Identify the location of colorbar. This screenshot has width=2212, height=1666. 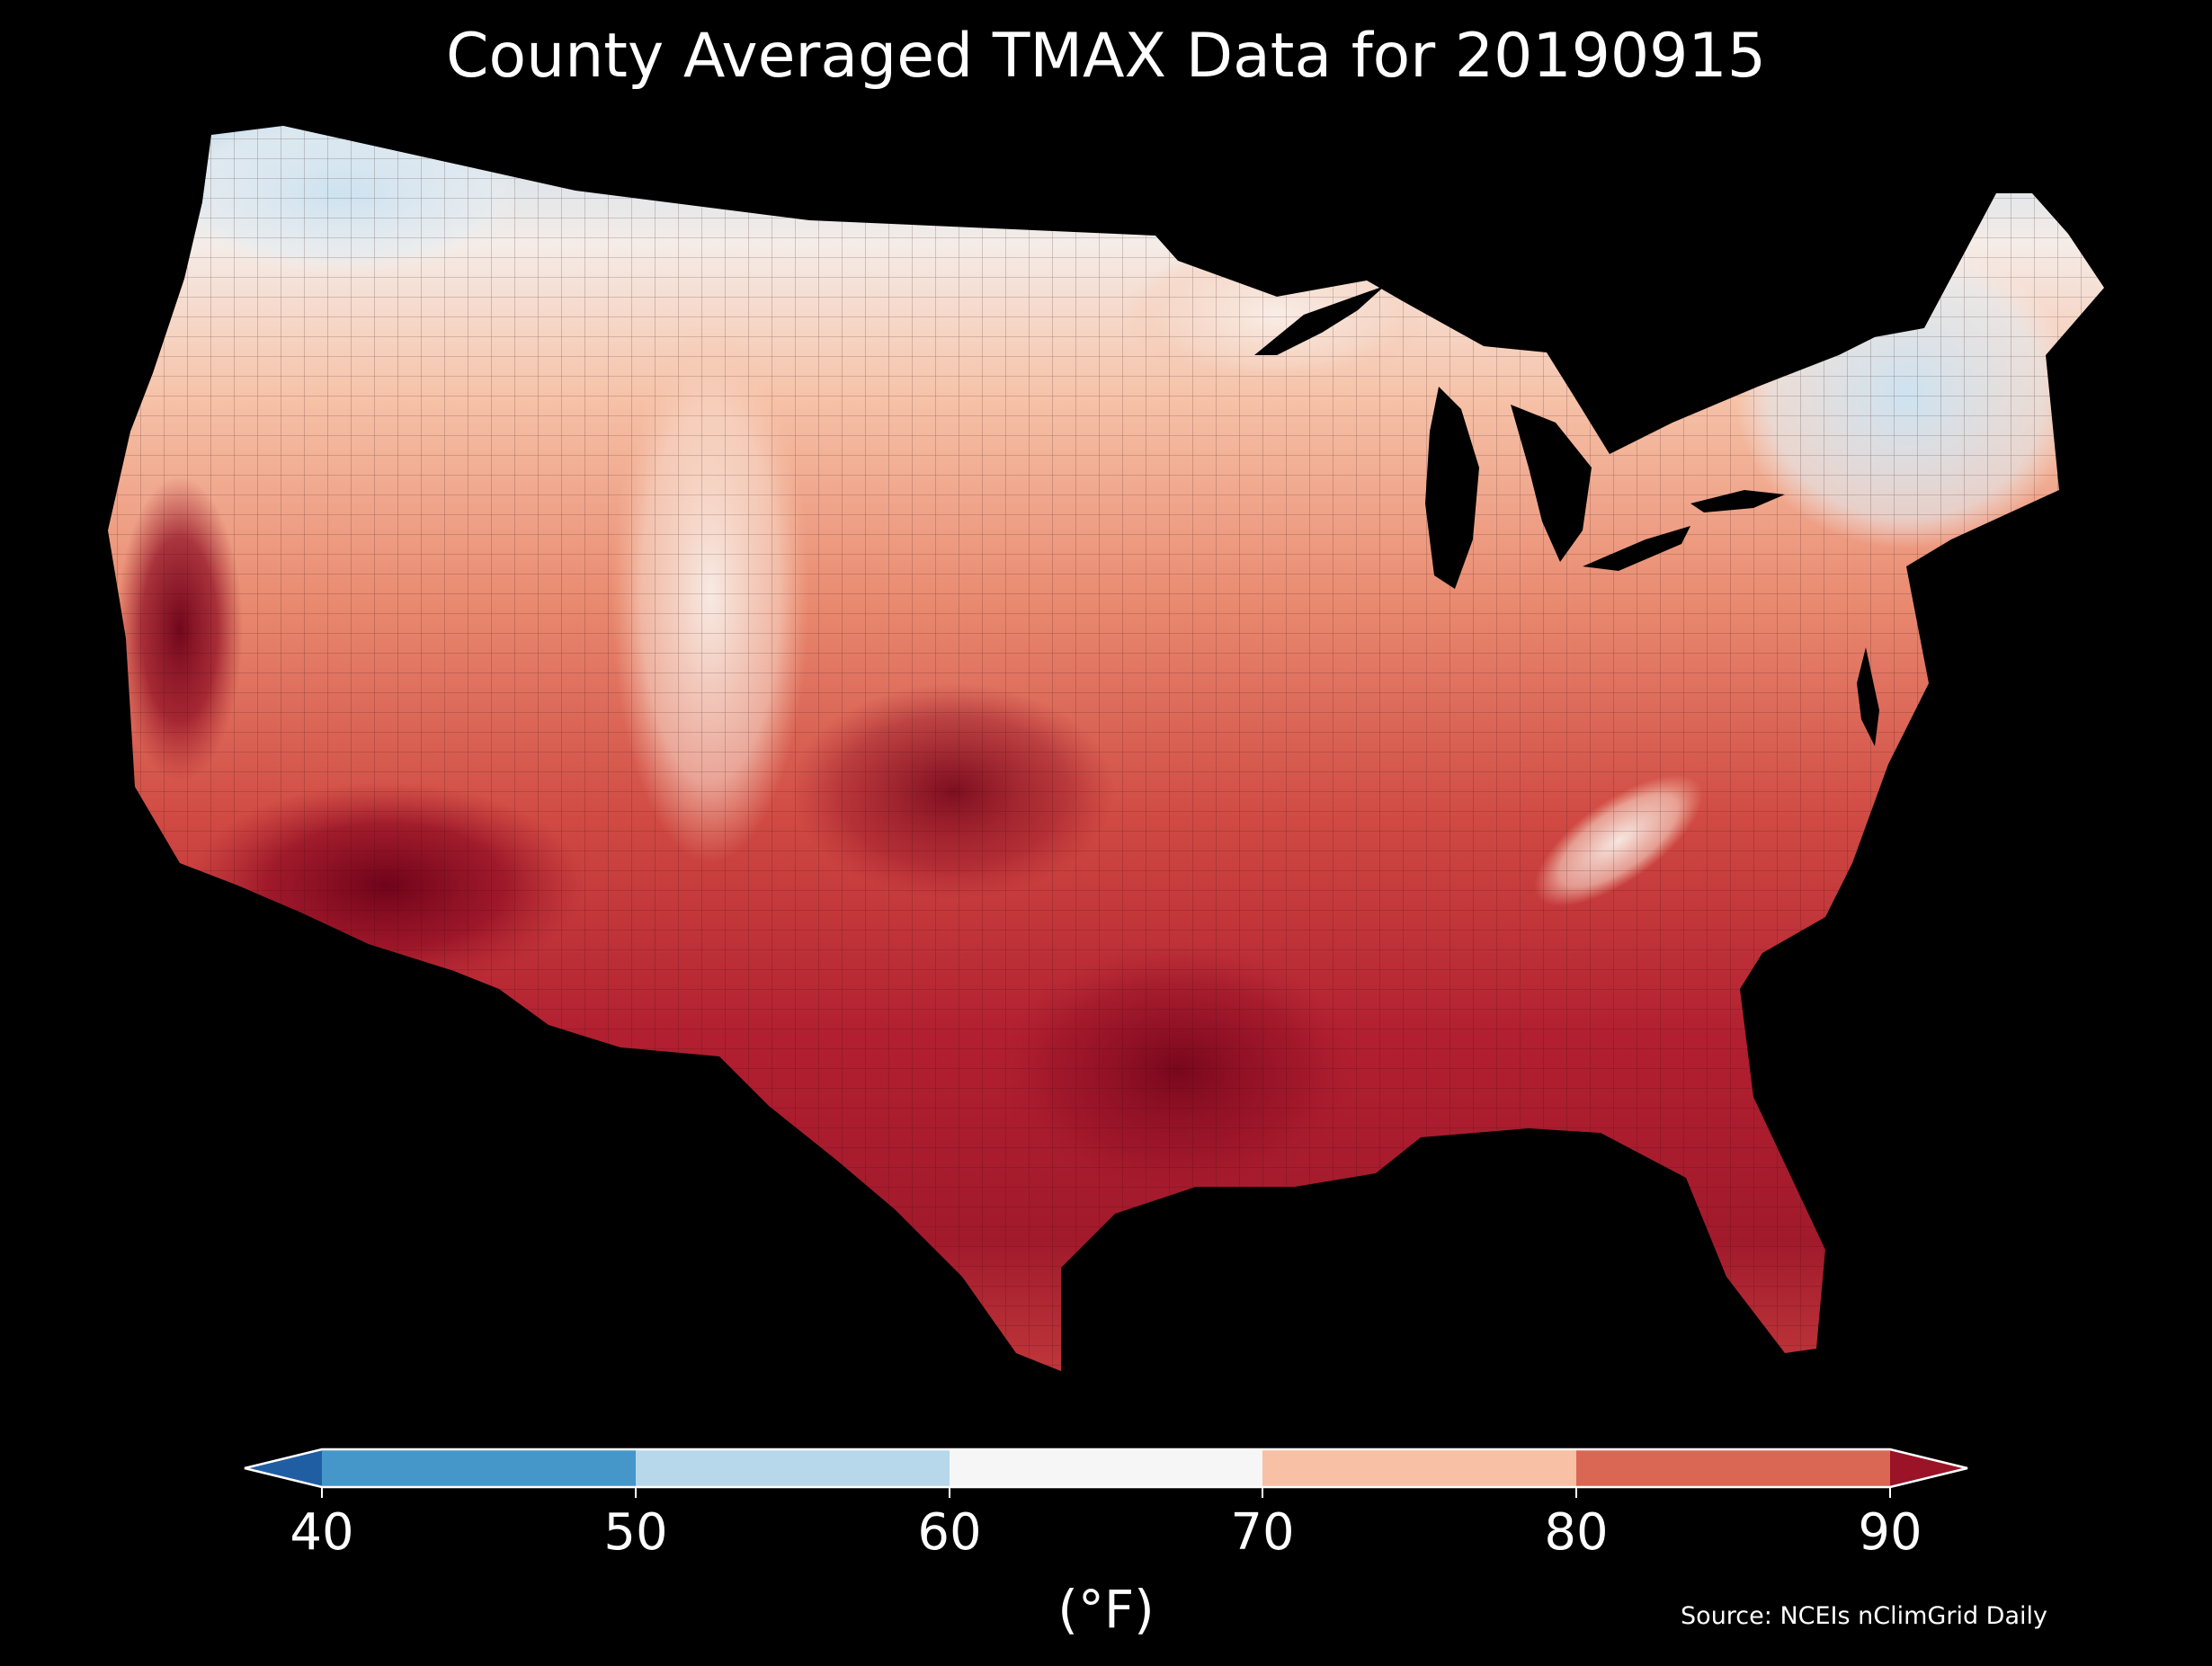
(1106, 1473).